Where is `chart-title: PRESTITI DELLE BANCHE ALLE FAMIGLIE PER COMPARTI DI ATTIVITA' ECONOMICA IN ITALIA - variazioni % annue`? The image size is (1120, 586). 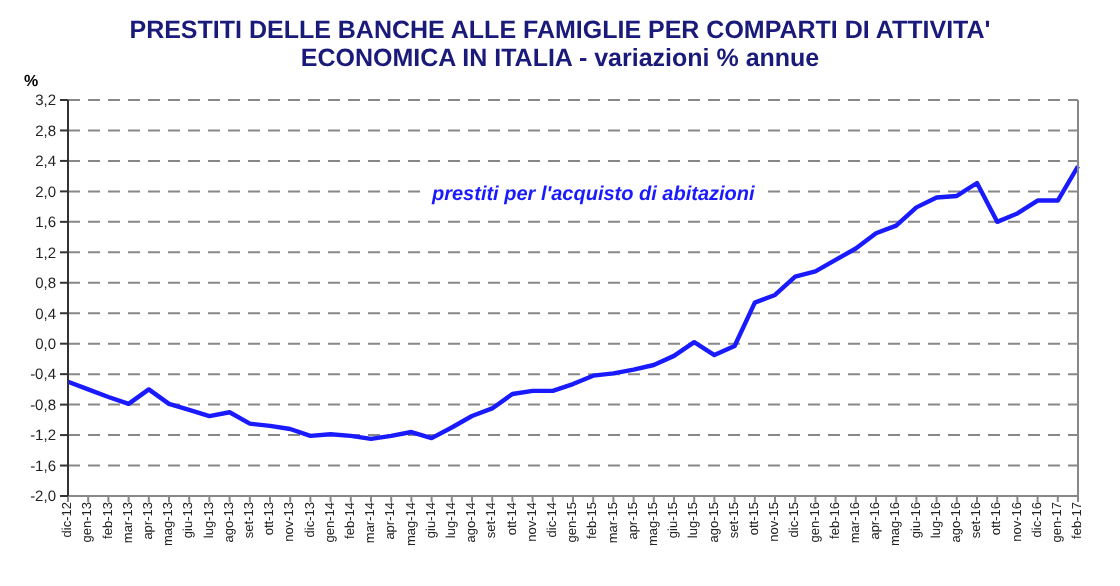
chart-title: PRESTITI DELLE BANCHE ALLE FAMIGLIE PER COMPARTI DI ATTIVITA' ECONOMICA IN ITALIA - variazioni % annue is located at coordinates (560, 44).